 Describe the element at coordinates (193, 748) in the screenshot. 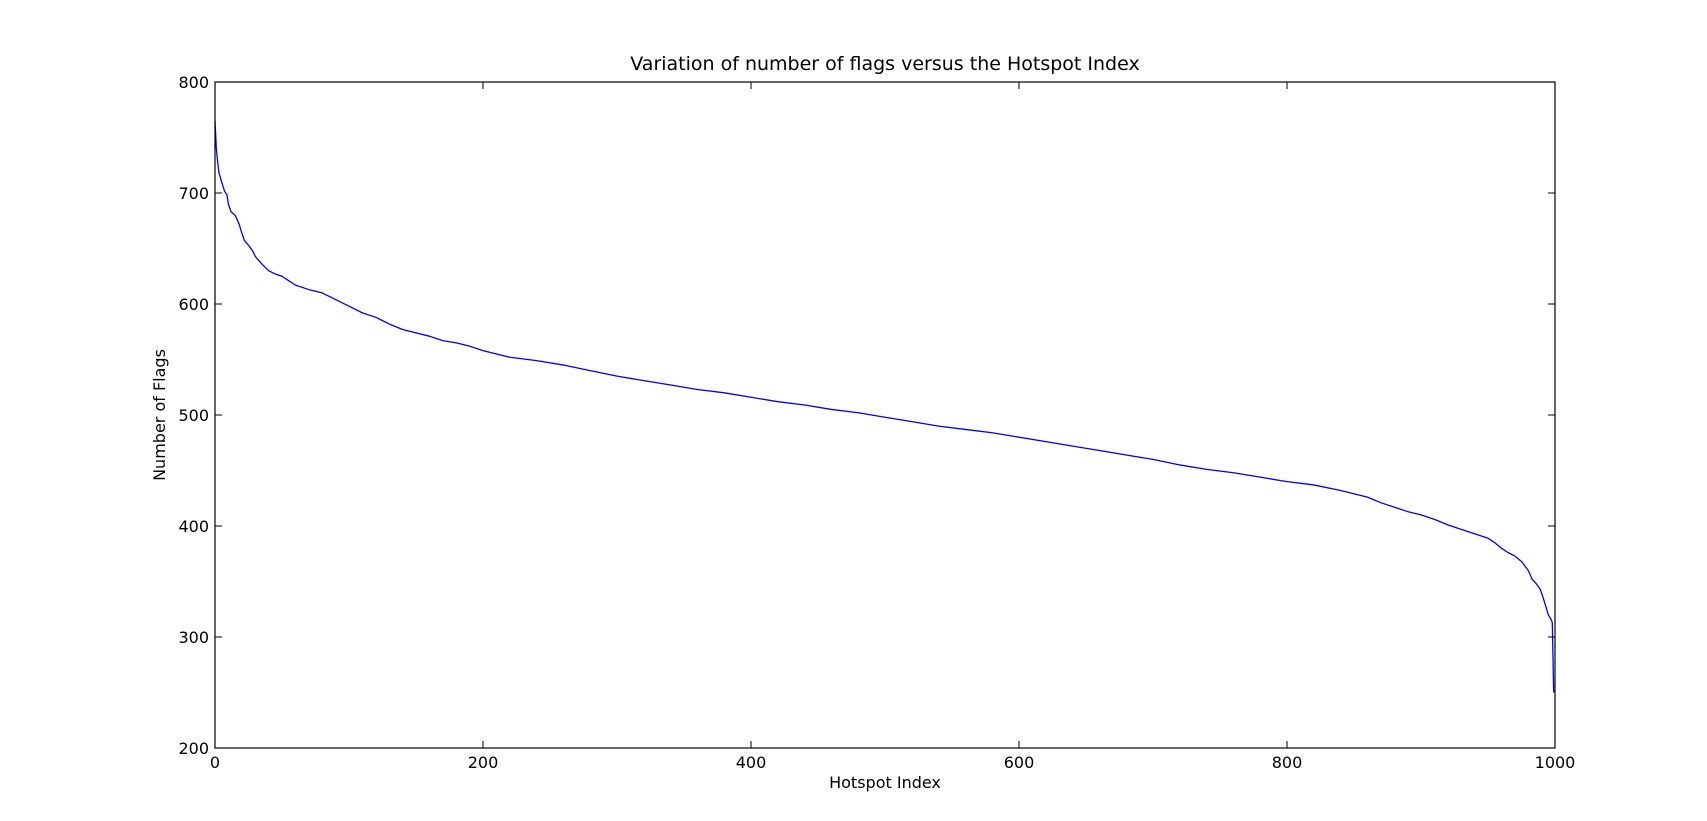

I see `y-tick-label: 200` at that location.